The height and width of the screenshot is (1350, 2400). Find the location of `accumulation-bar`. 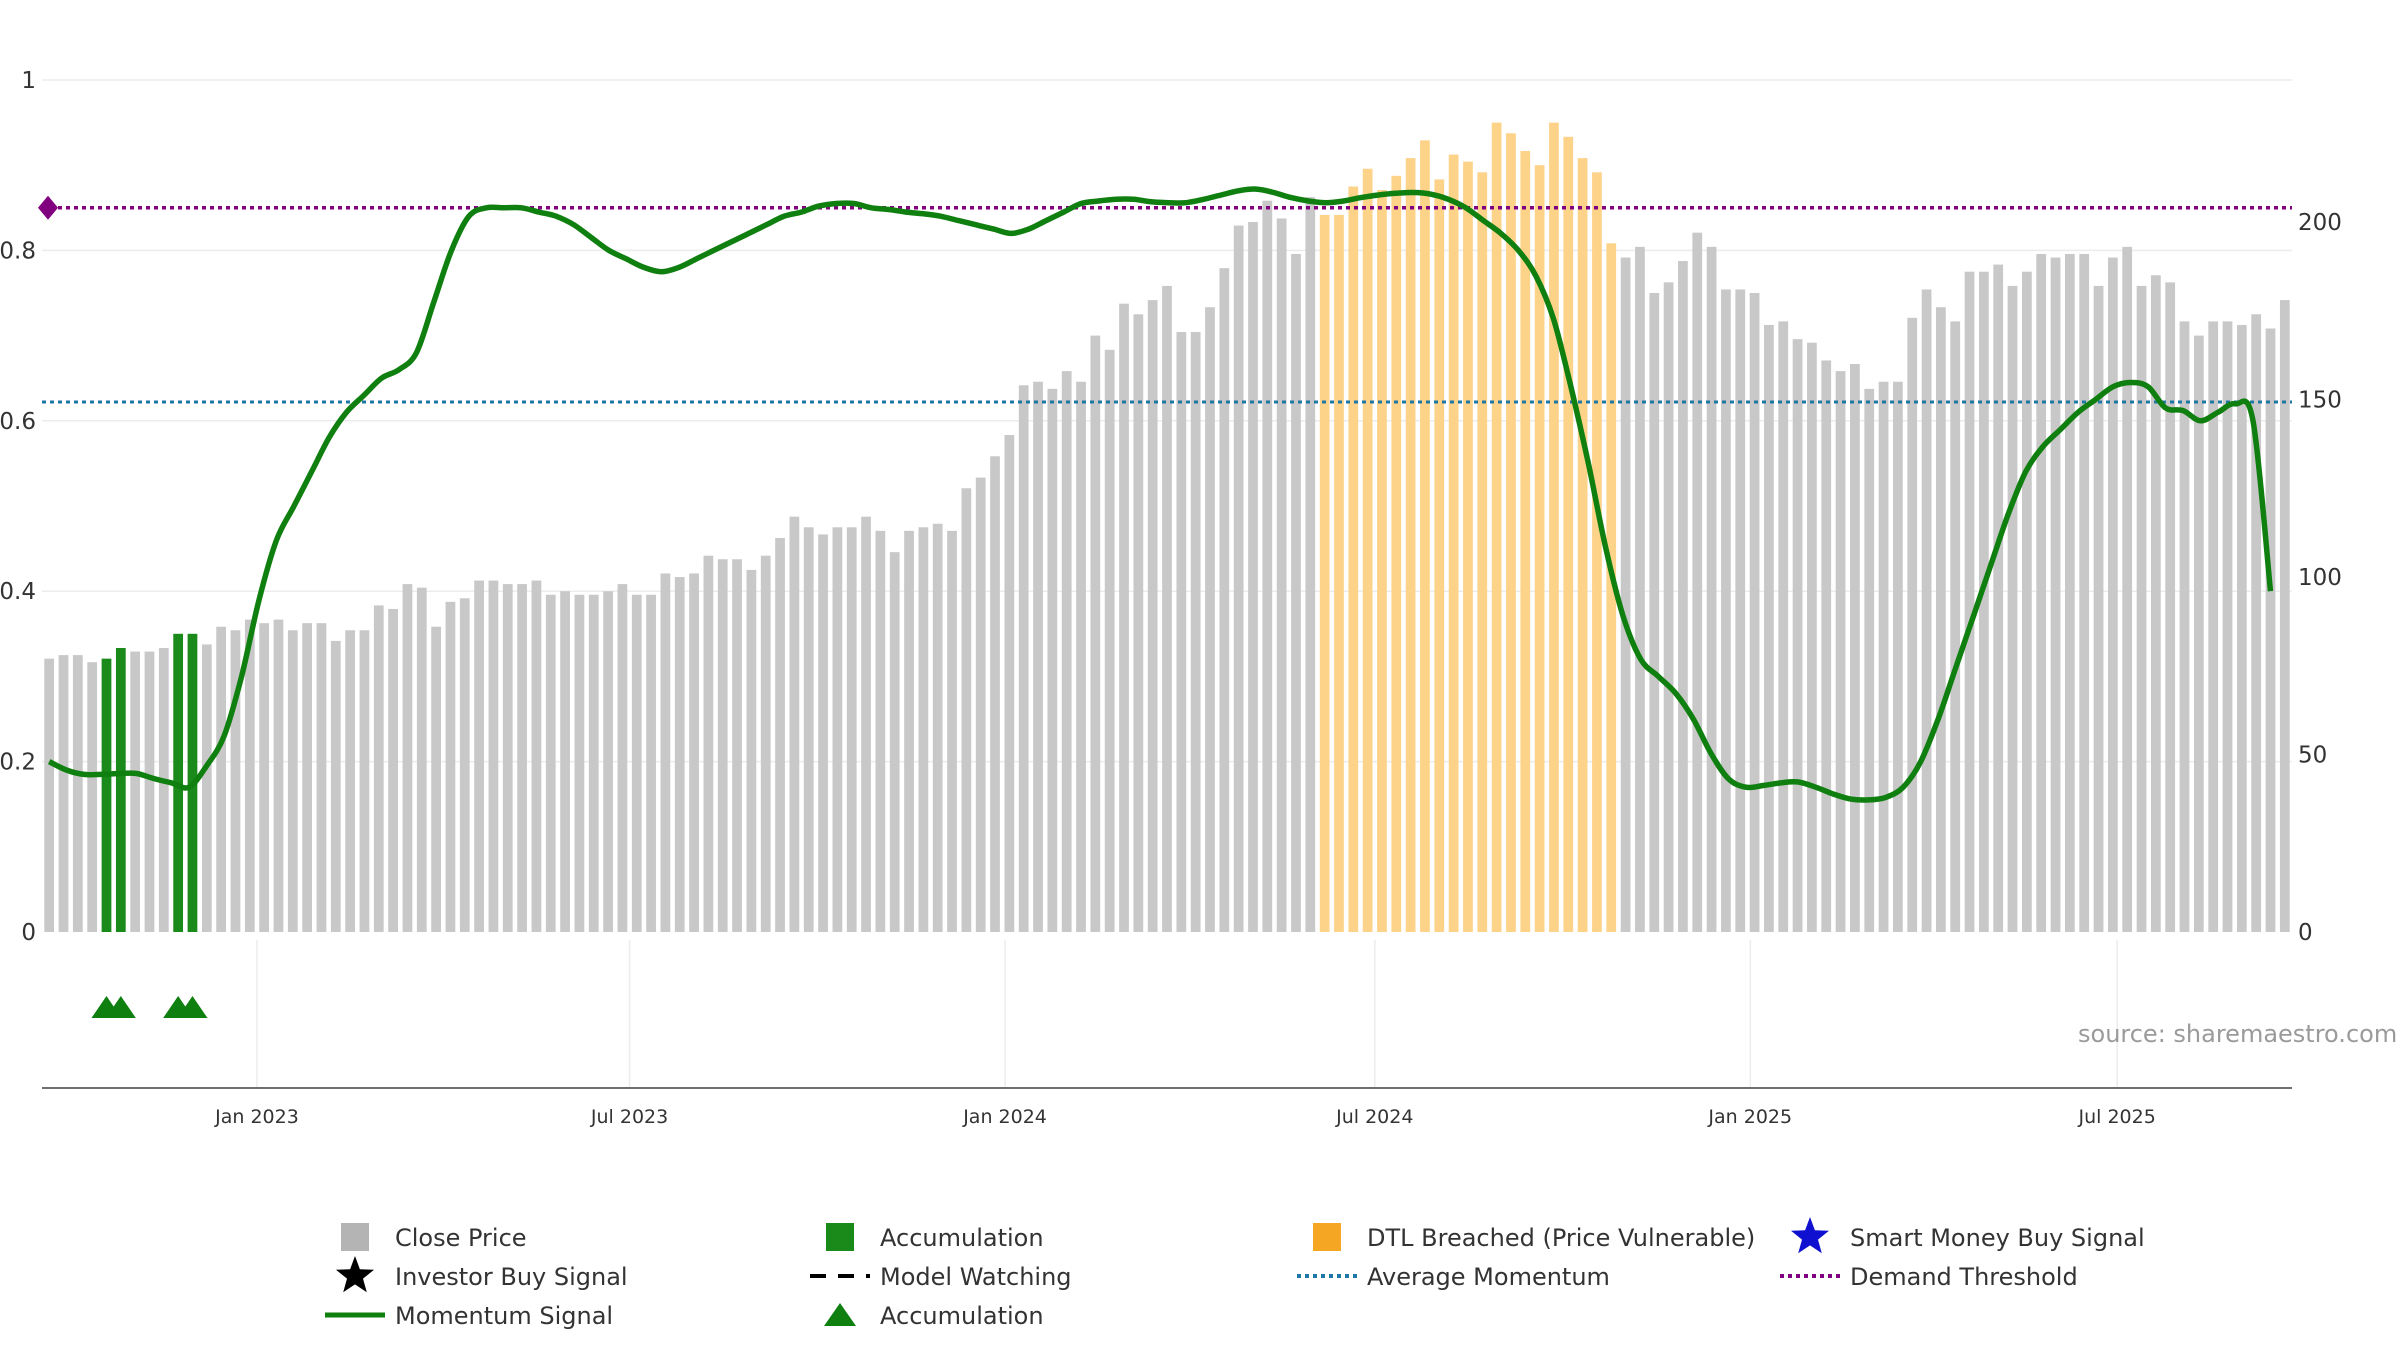

accumulation-bar is located at coordinates (120, 790).